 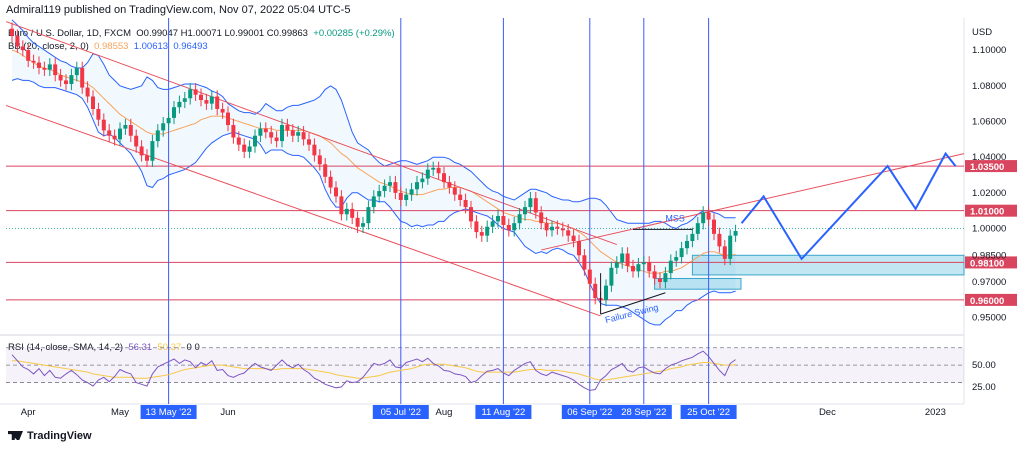 What do you see at coordinates (935, 412) in the screenshot?
I see `time-axis-tick: 2023` at bounding box center [935, 412].